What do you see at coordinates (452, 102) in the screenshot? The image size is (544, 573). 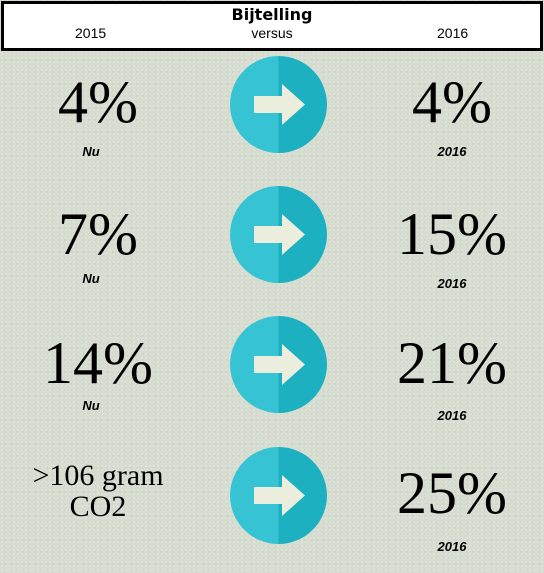 I see `right-percentage: 4%` at bounding box center [452, 102].